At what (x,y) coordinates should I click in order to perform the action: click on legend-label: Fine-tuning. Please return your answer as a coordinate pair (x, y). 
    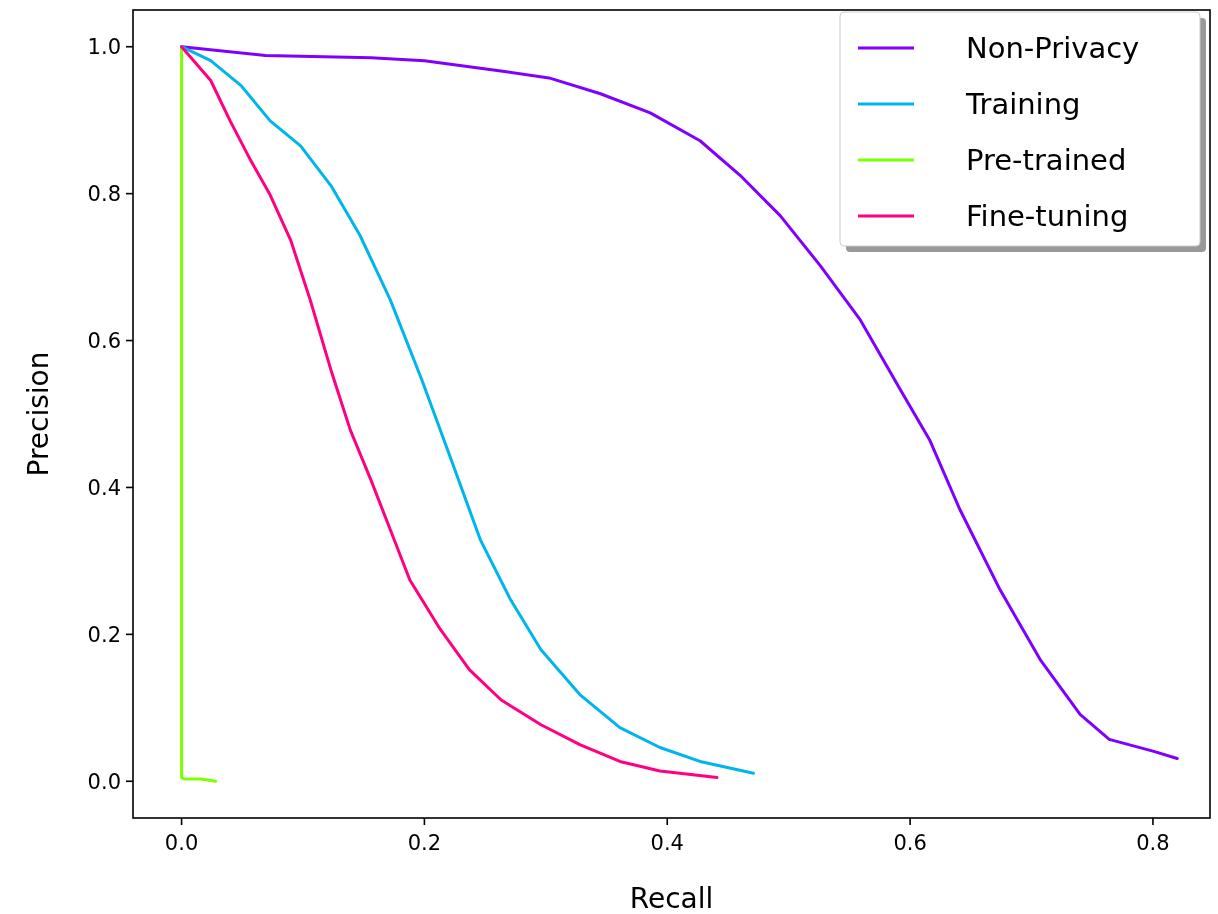
    Looking at the image, I should click on (1047, 216).